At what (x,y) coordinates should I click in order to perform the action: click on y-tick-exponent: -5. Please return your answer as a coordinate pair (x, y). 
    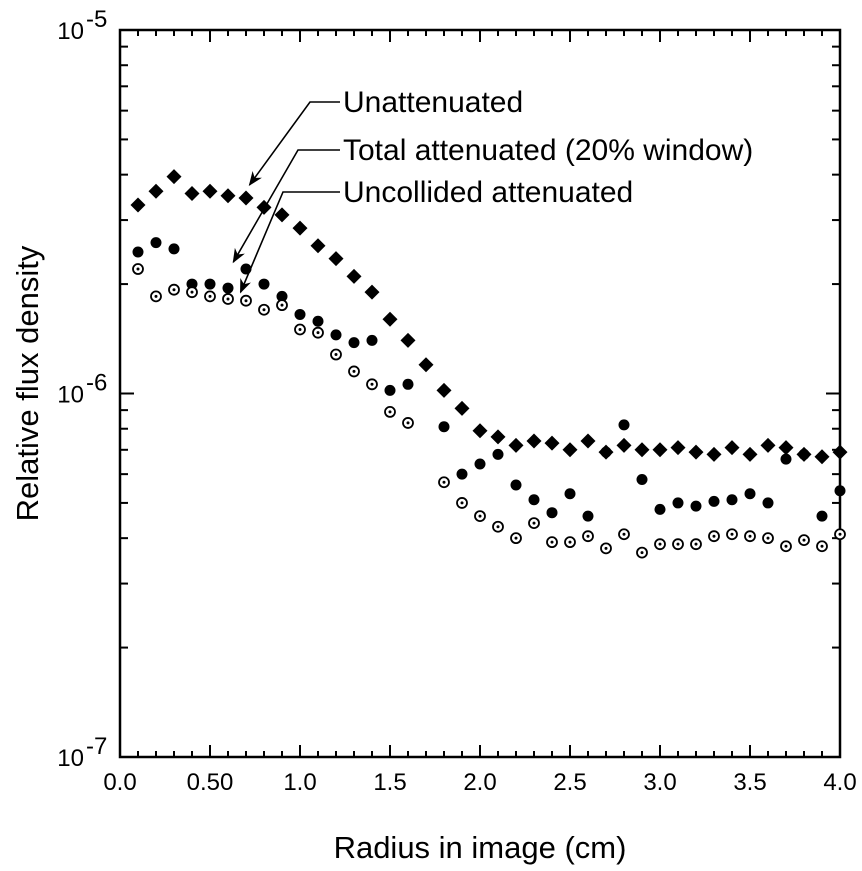
    Looking at the image, I should click on (96, 19).